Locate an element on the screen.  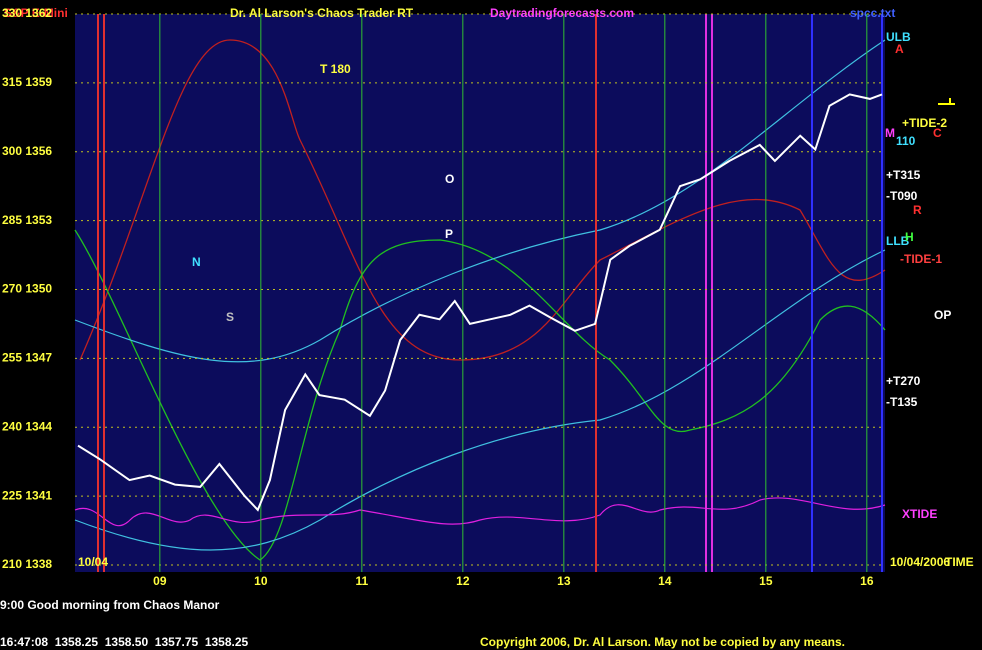
y-tick-label: 255 1347 is located at coordinates (27, 358).